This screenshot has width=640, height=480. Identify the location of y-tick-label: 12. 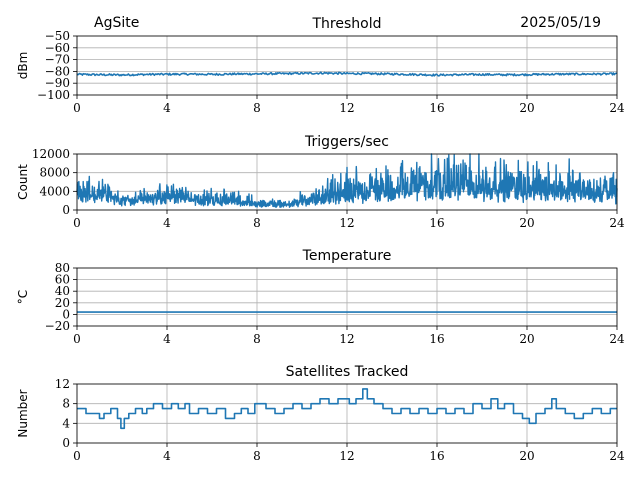
(62, 384).